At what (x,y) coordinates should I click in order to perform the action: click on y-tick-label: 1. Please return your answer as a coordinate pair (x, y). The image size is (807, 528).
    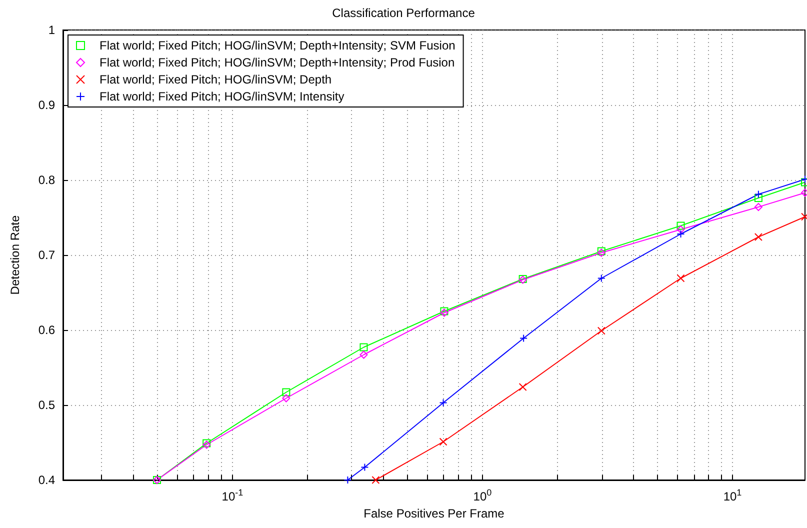
    Looking at the image, I should click on (52, 30).